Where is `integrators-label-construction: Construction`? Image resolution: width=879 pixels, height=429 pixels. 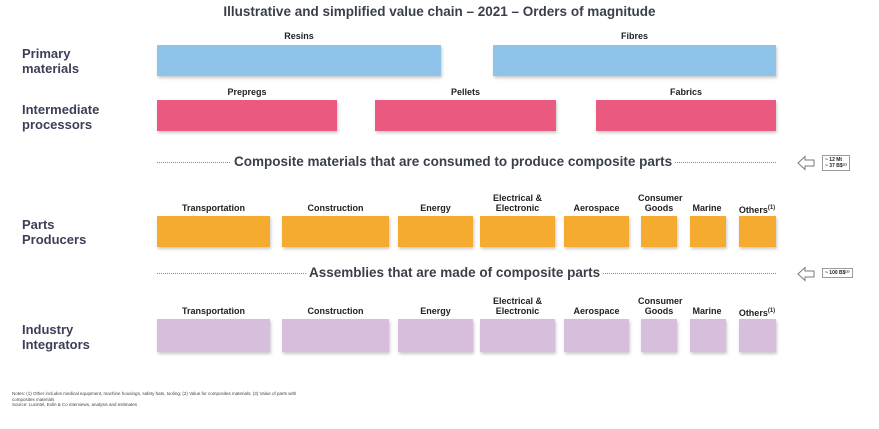 integrators-label-construction: Construction is located at coordinates (335, 311).